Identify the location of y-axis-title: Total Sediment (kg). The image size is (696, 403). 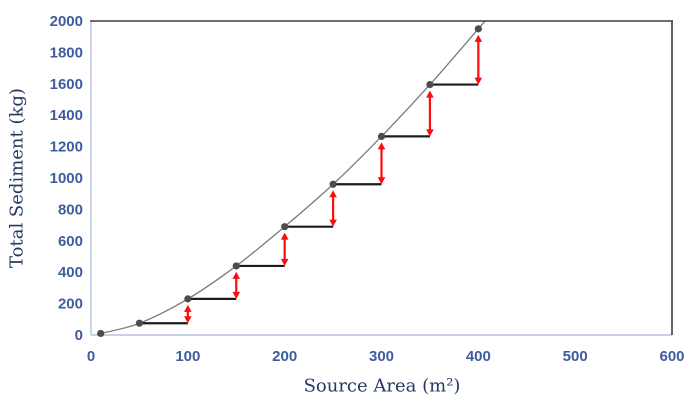
(17, 178).